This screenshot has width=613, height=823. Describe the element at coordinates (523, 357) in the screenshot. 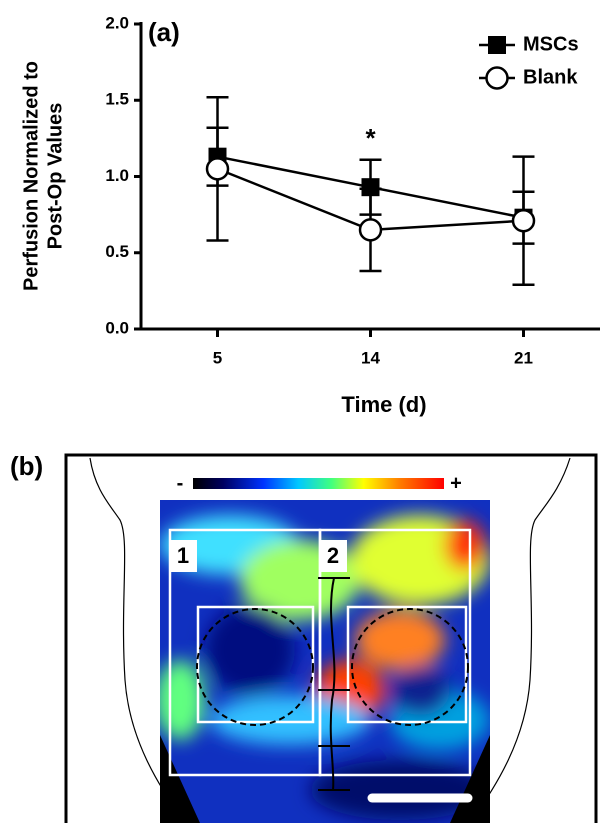

I see `x-tick-label: 21` at that location.